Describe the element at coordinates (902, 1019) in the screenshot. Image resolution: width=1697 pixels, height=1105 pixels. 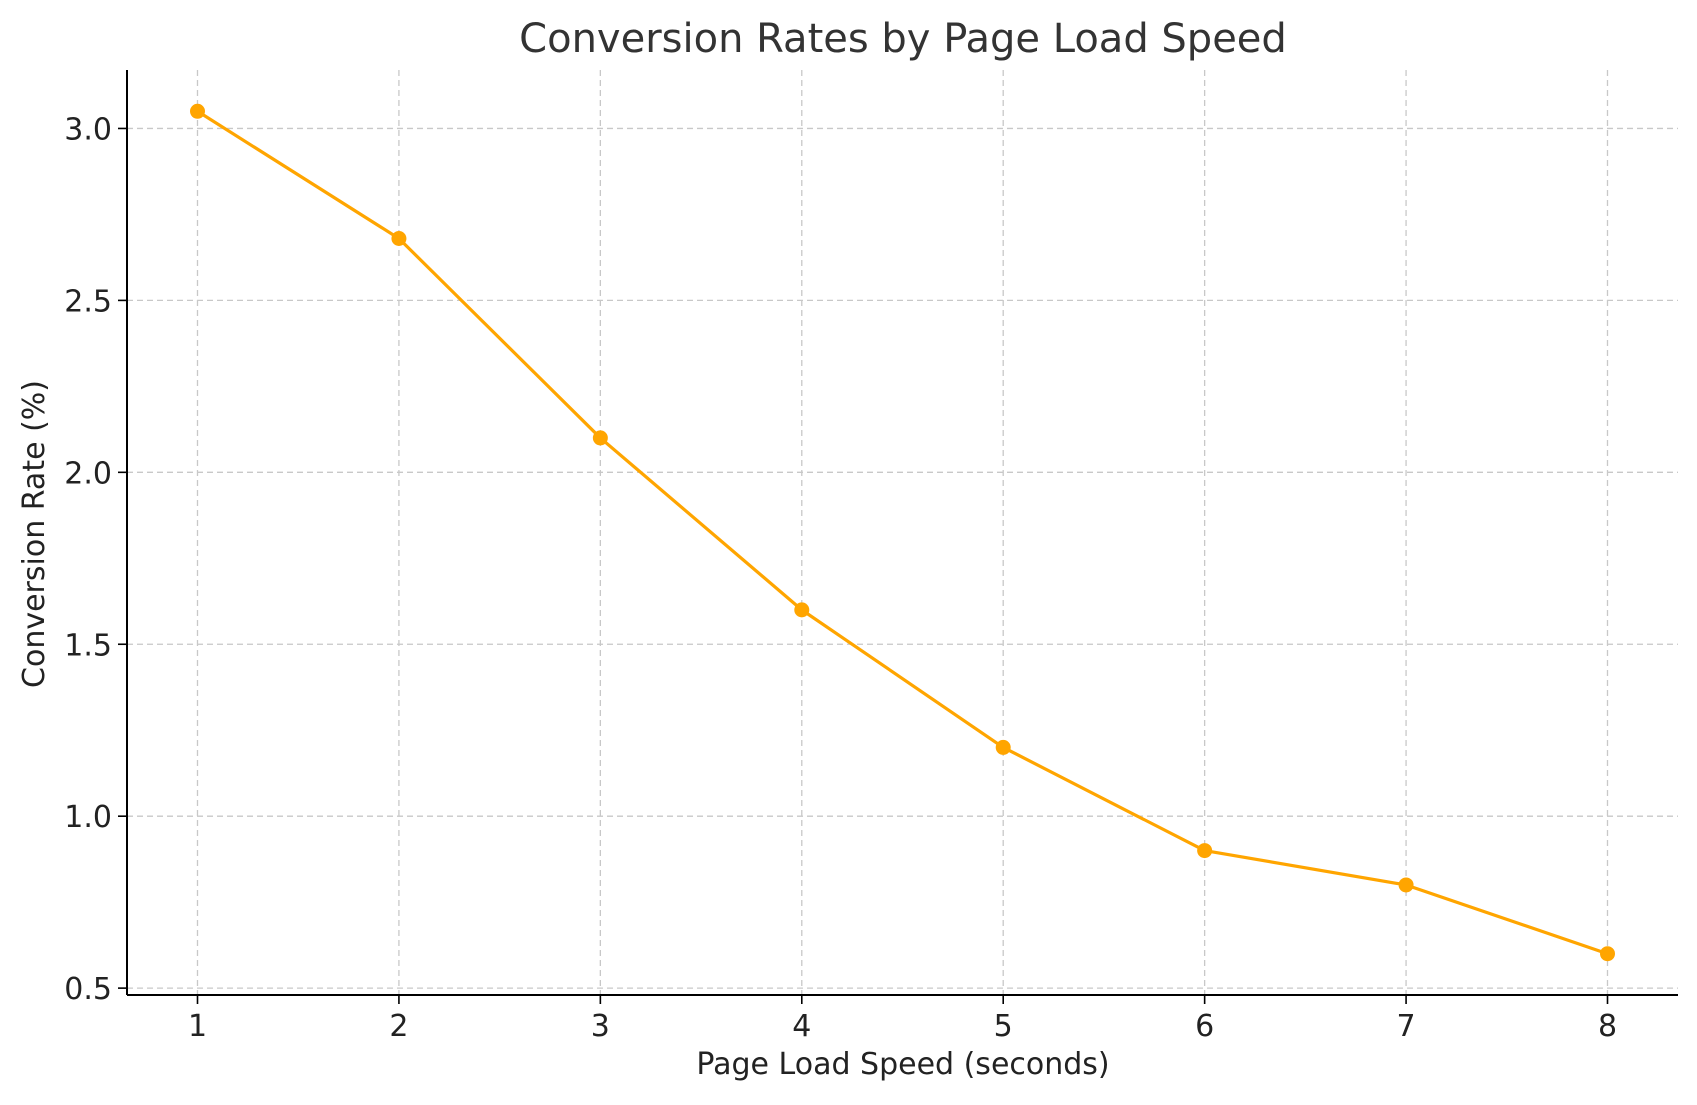
I see `x-ticks: 1 2 3 4 5 6 7 8` at that location.